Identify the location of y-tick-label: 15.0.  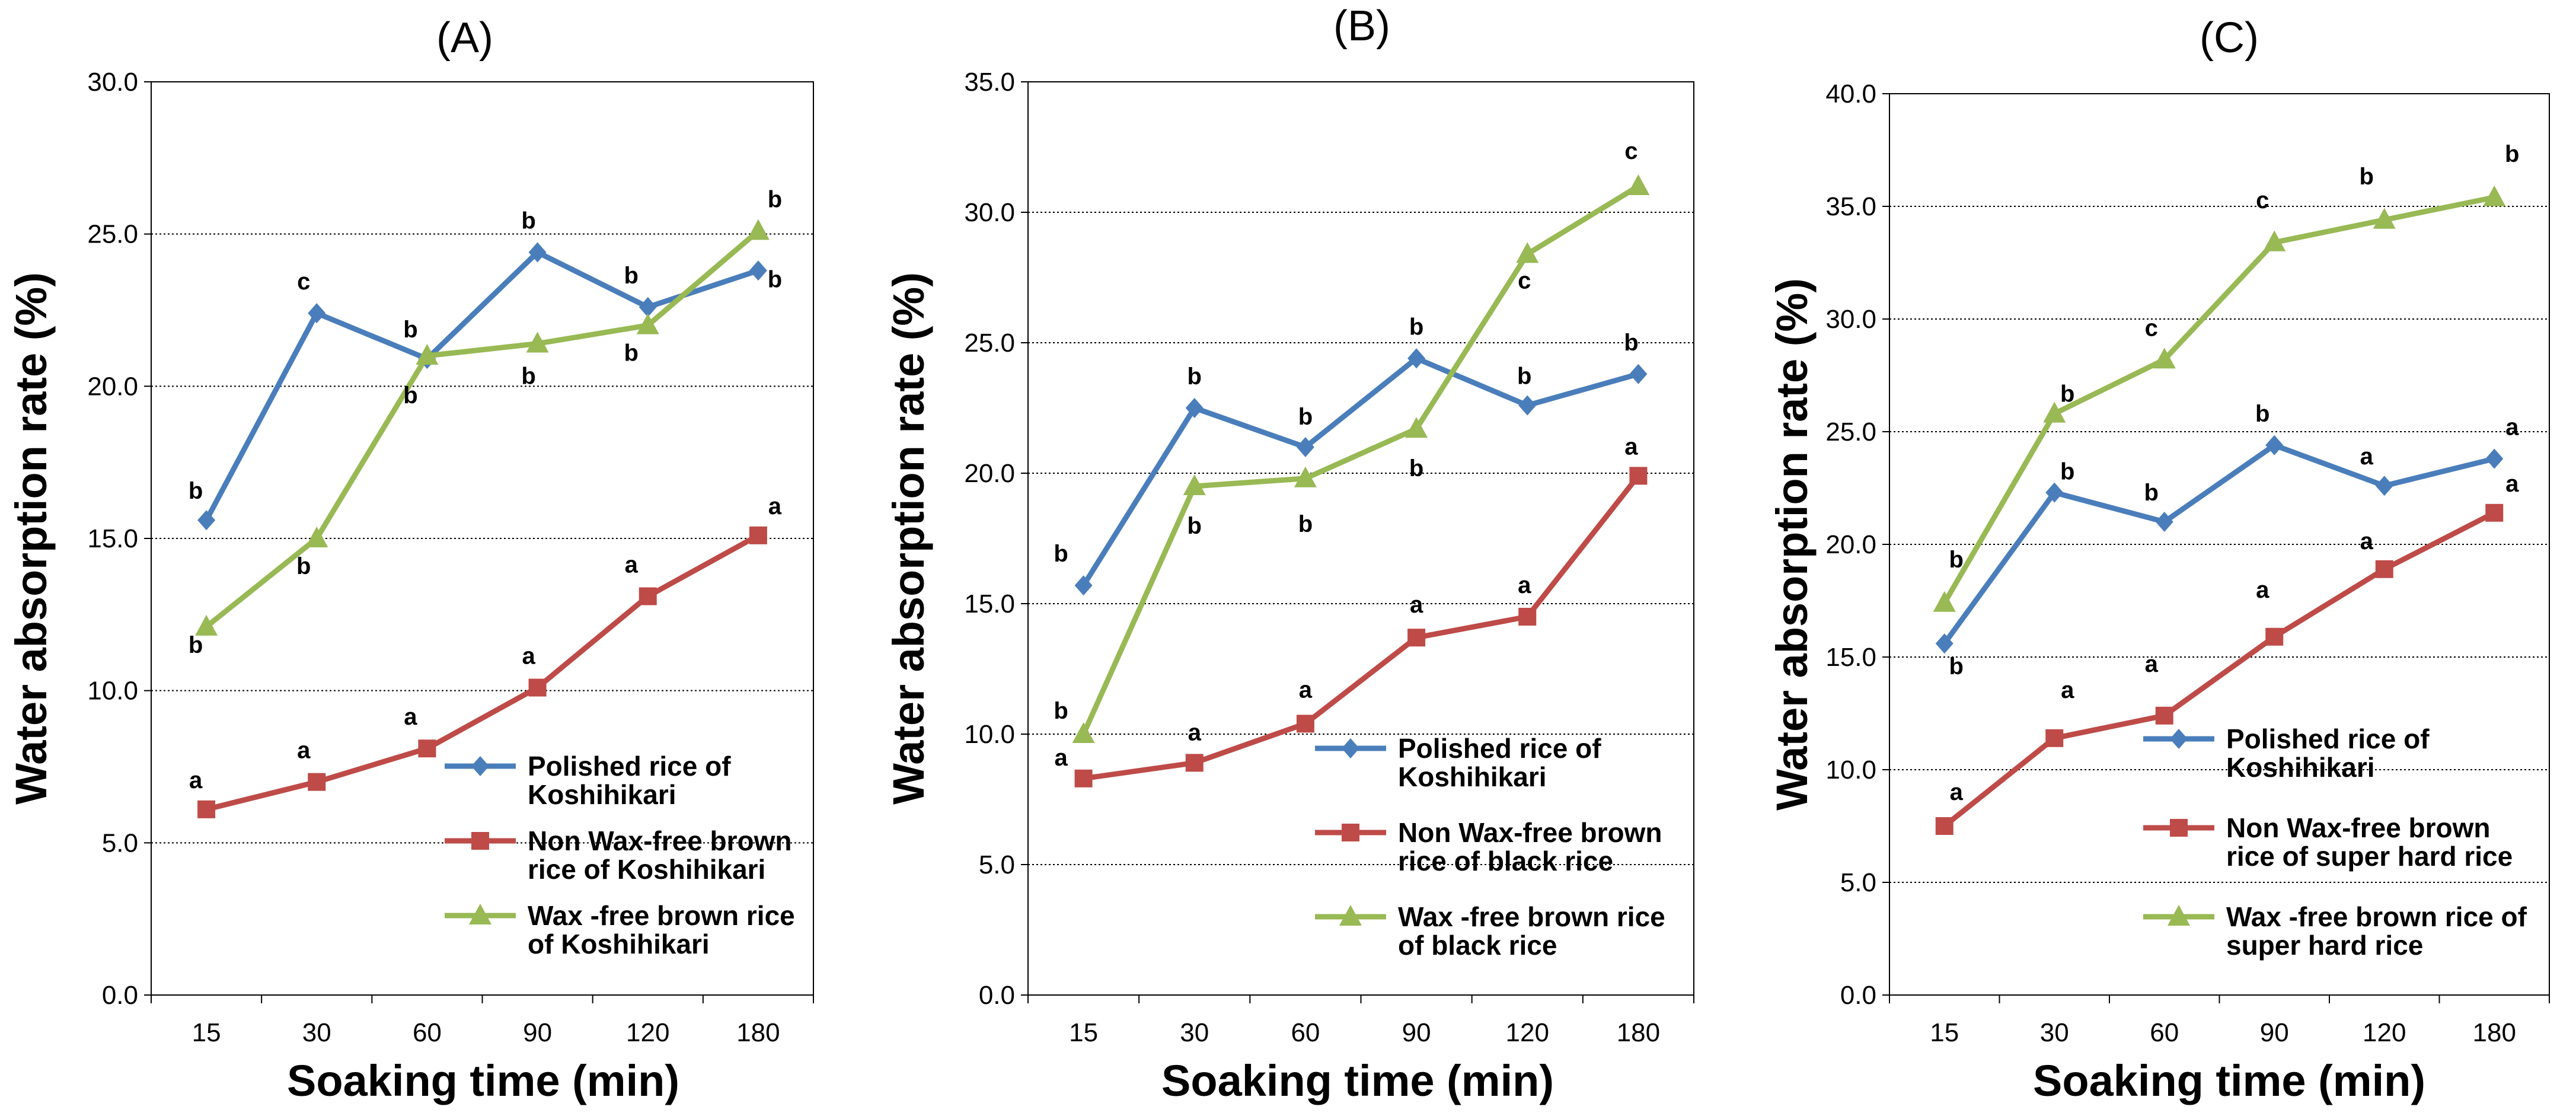
(112, 538).